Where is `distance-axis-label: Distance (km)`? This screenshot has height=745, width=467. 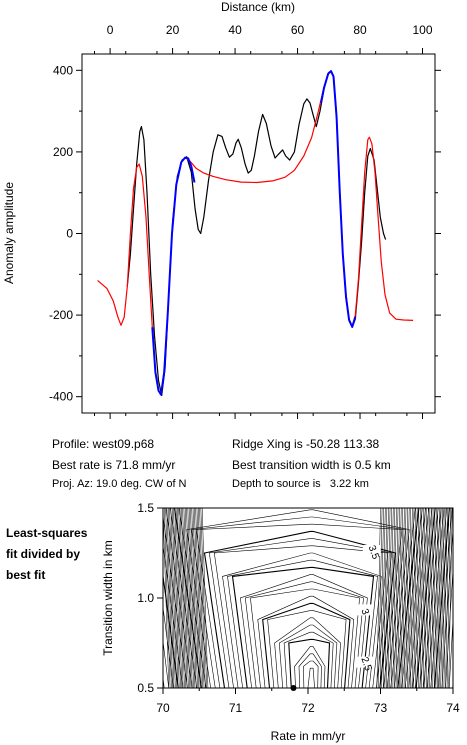
distance-axis-label: Distance (km) is located at coordinates (258, 7).